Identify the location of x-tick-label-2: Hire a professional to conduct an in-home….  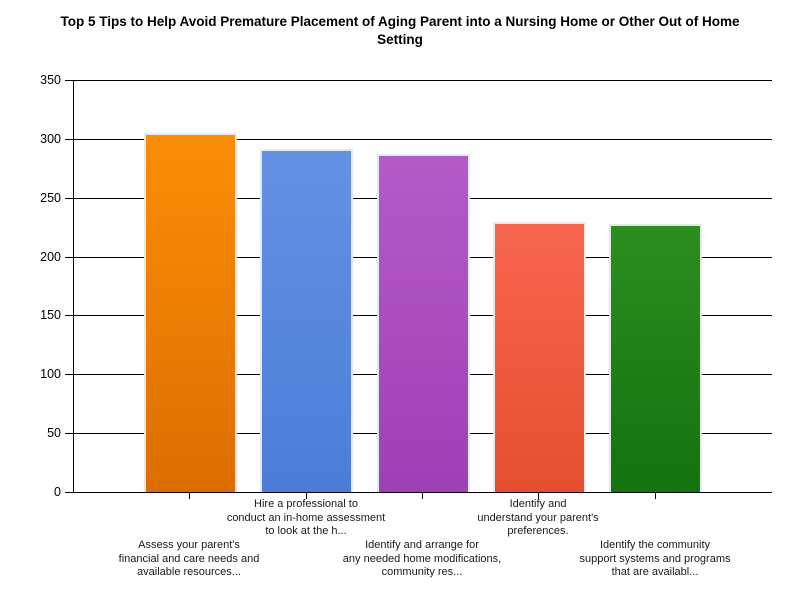
(306, 518).